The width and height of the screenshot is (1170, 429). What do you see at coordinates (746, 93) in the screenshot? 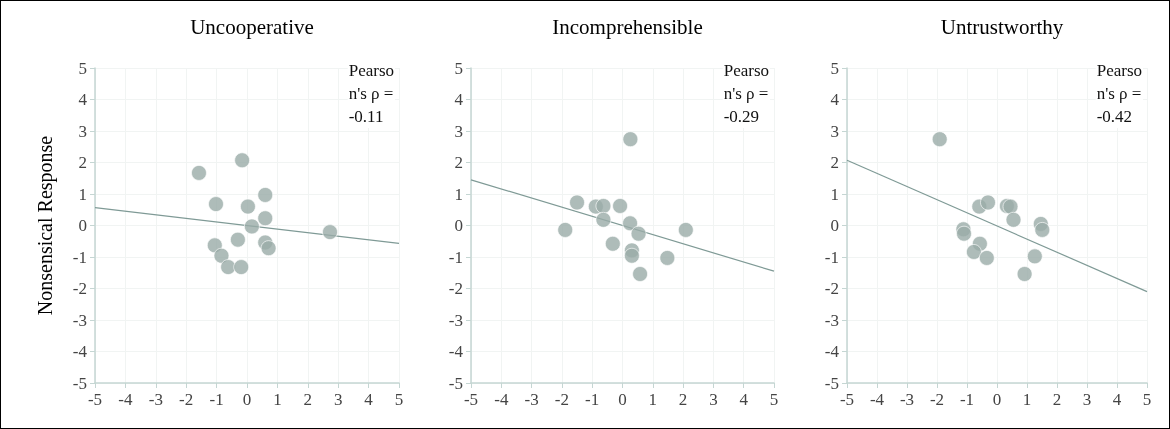
I see `annotation: Pearso n's ρ = -0.29` at bounding box center [746, 93].